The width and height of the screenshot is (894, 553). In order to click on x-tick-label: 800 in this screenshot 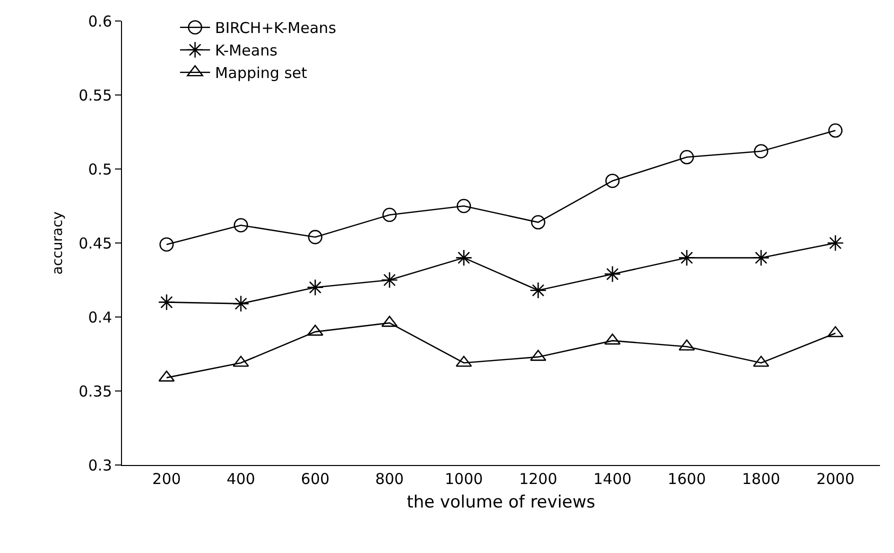, I will do `click(389, 479)`.